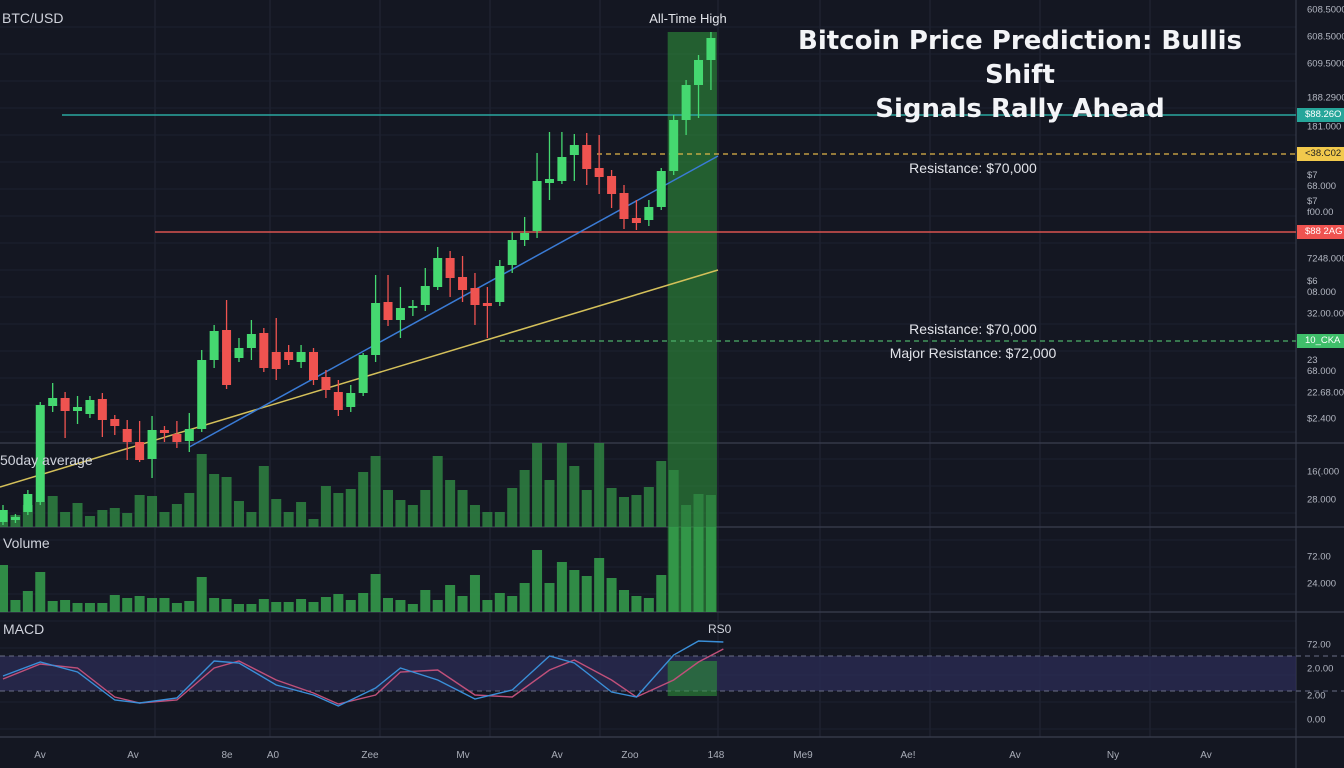 This screenshot has width=1344, height=768. I want to click on price-tag: <38.C02, so click(1320, 154).